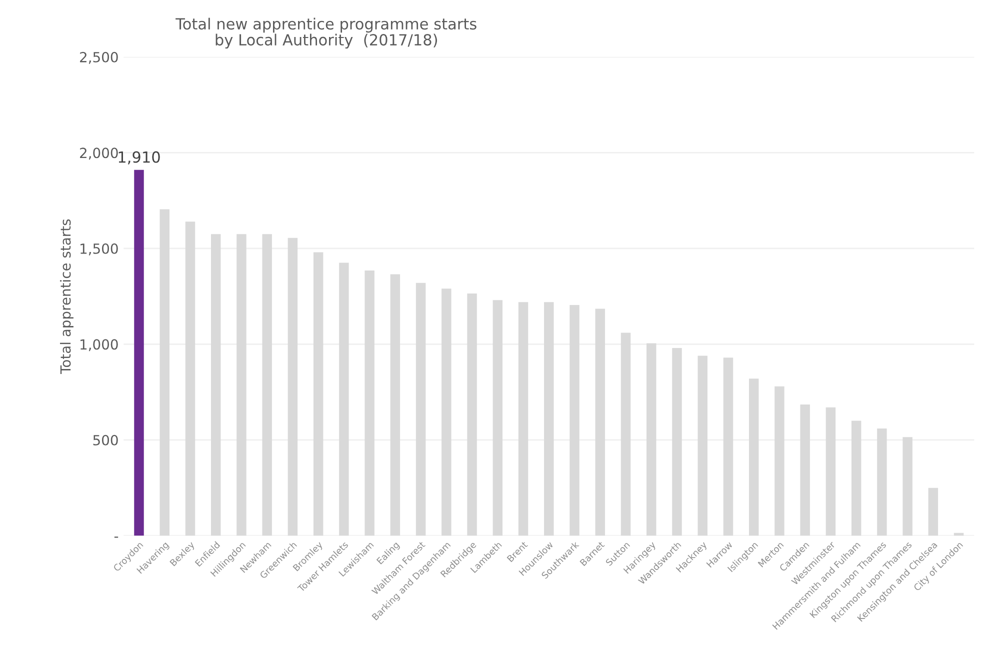 The width and height of the screenshot is (989, 647). I want to click on y-tick-label: 500, so click(105, 440).